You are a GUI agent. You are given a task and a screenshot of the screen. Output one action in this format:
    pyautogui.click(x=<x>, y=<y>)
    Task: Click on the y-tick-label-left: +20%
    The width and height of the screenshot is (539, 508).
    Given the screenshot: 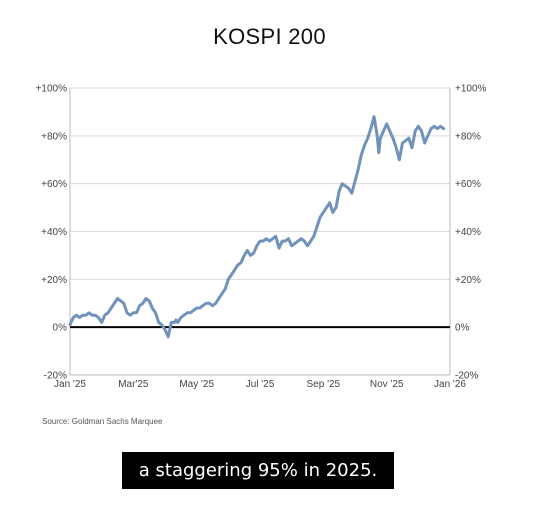 What is the action you would take?
    pyautogui.click(x=54, y=280)
    